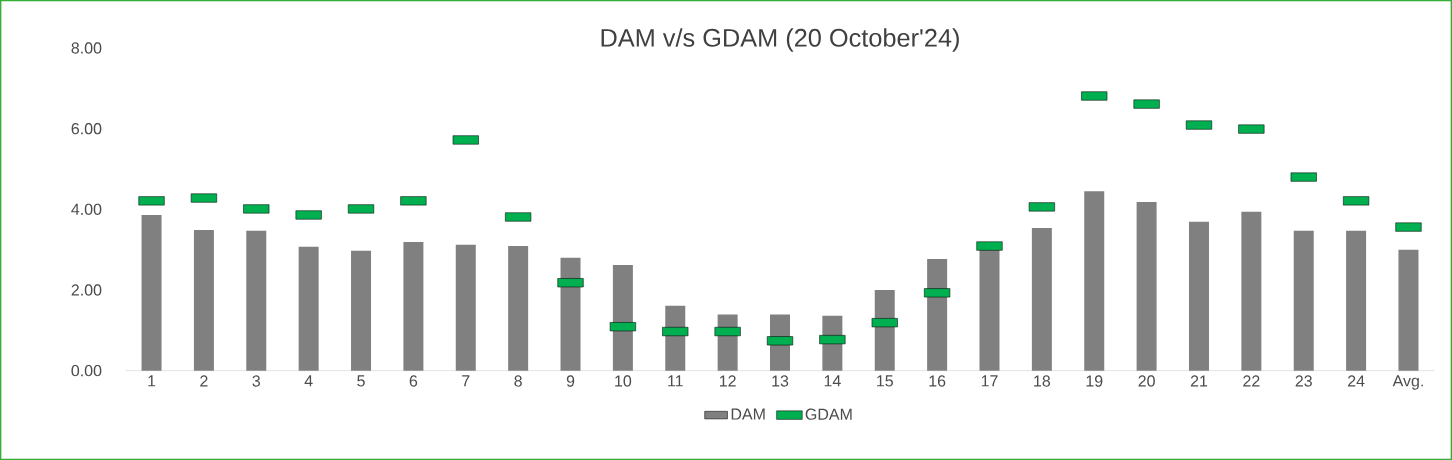  I want to click on x-tick-label: 15, so click(885, 381).